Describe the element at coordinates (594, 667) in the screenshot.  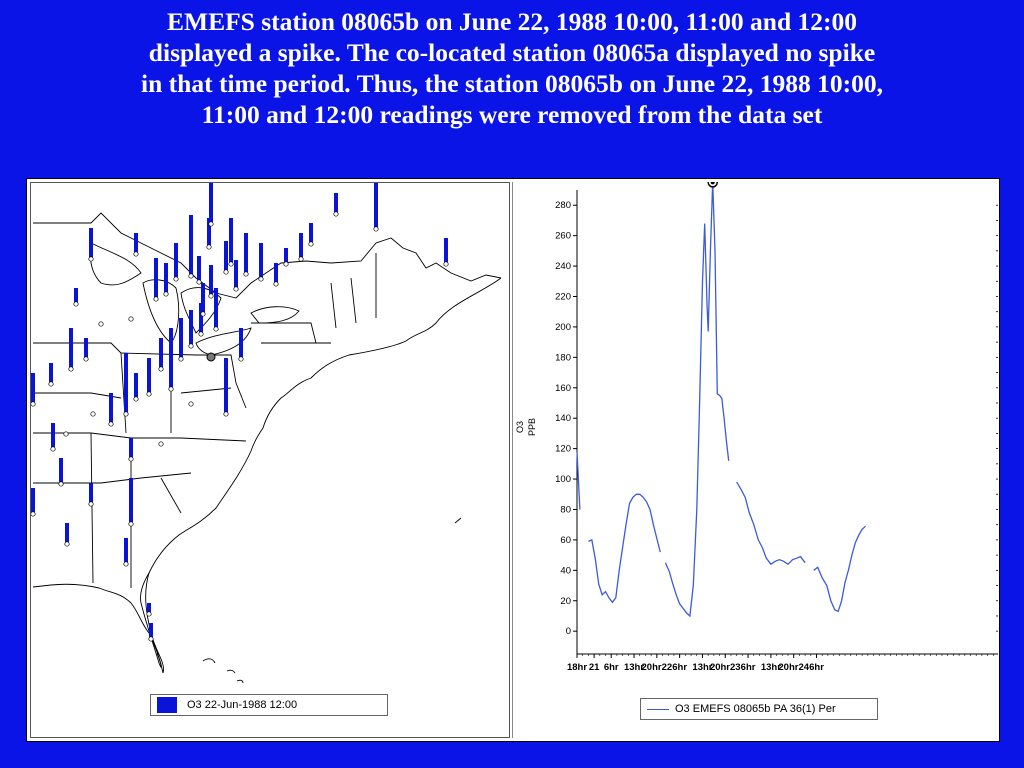
I see `x-tick-label: 21` at that location.